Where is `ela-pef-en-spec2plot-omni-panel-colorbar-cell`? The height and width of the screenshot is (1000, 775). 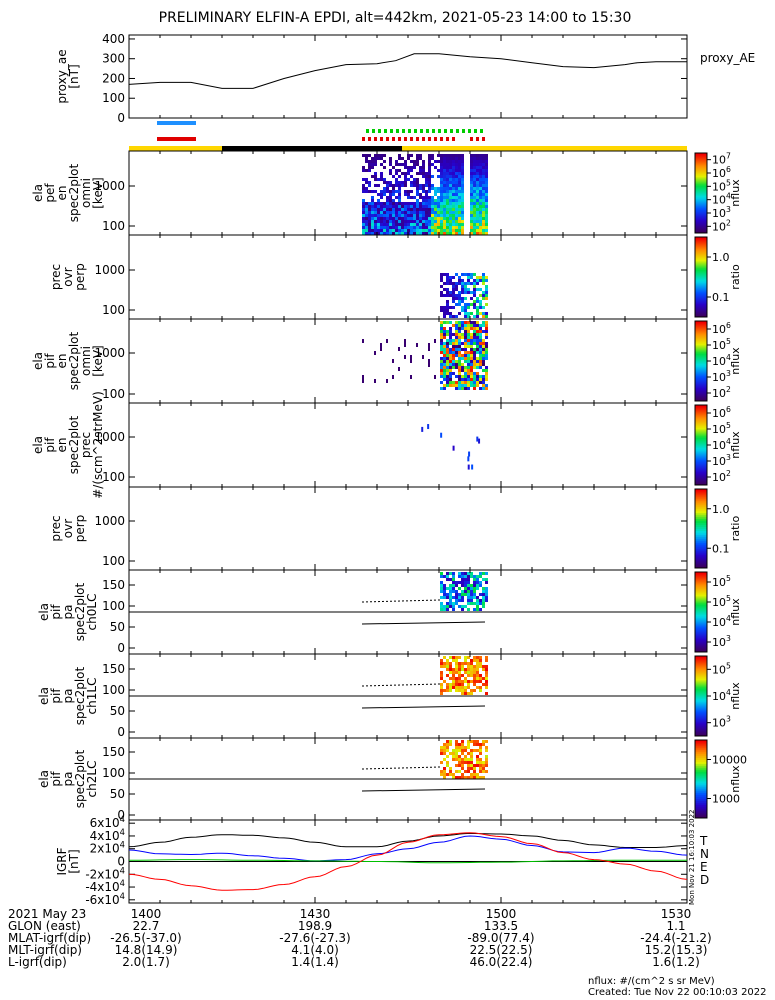 ela-pef-en-spec2plot-omni-panel-colorbar-cell is located at coordinates (701, 158).